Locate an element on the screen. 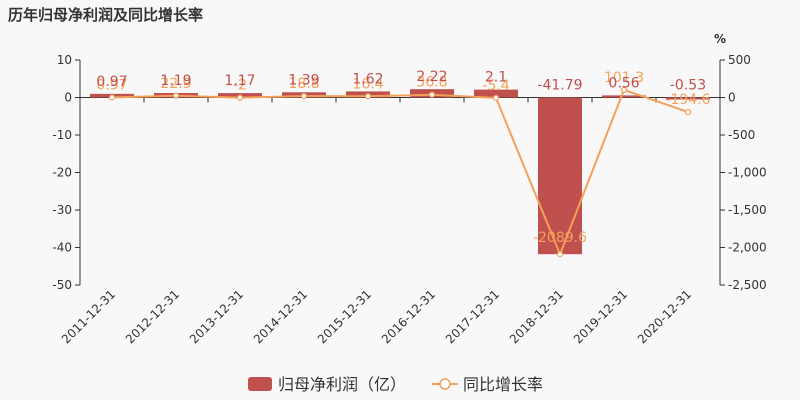  profit-data-label: 0.97 is located at coordinates (111, 82).